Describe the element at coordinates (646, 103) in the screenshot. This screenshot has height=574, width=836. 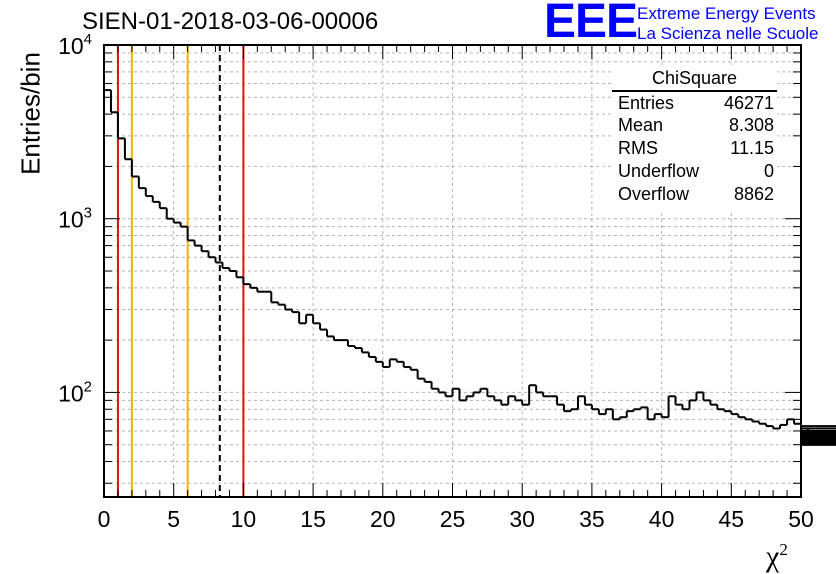
I see `stats-label: Entries` at that location.